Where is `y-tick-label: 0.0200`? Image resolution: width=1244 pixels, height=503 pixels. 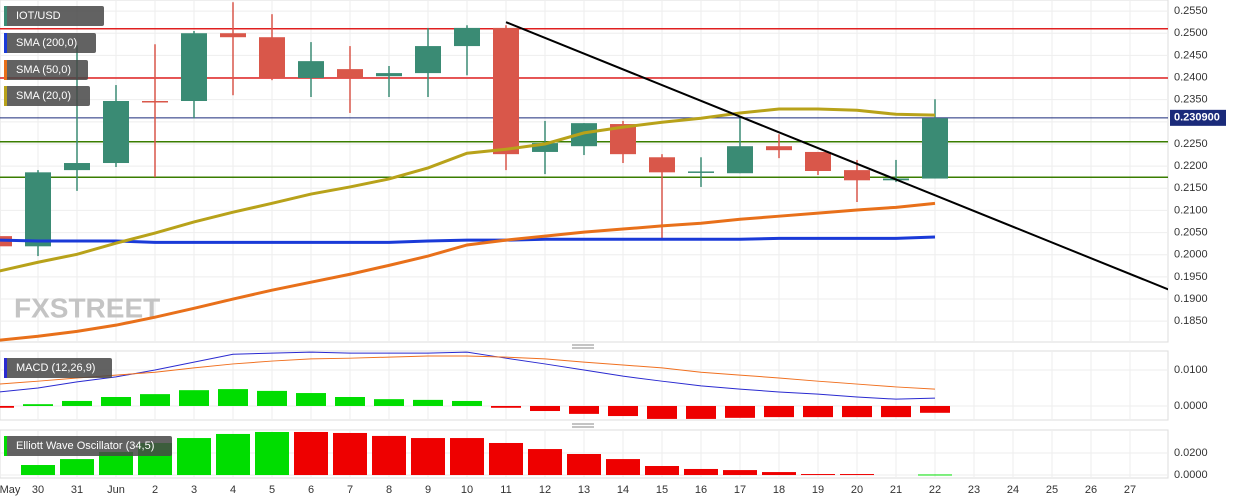 y-tick-label: 0.0200 is located at coordinates (1191, 453).